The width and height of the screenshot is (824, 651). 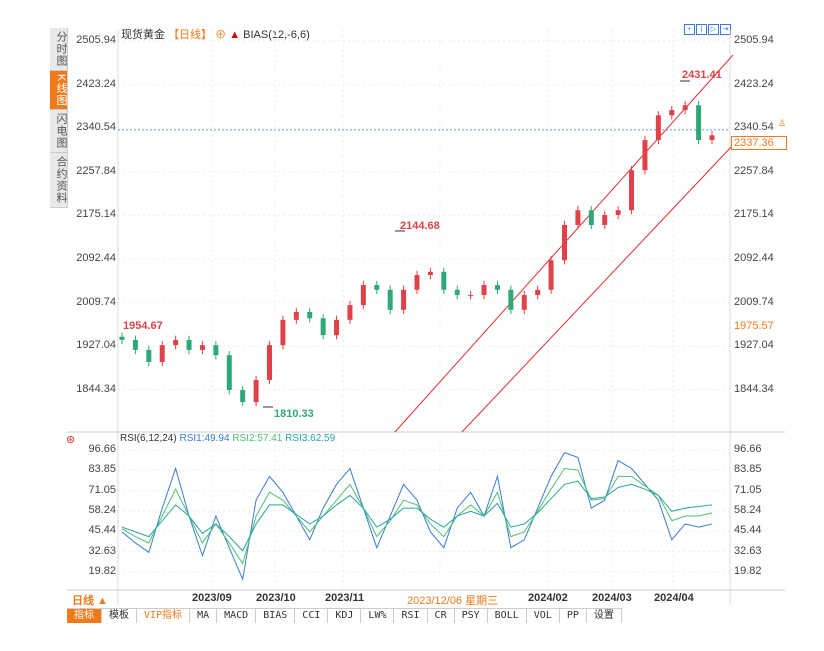 What do you see at coordinates (471, 616) in the screenshot?
I see `indicator-tab-11: PSY` at bounding box center [471, 616].